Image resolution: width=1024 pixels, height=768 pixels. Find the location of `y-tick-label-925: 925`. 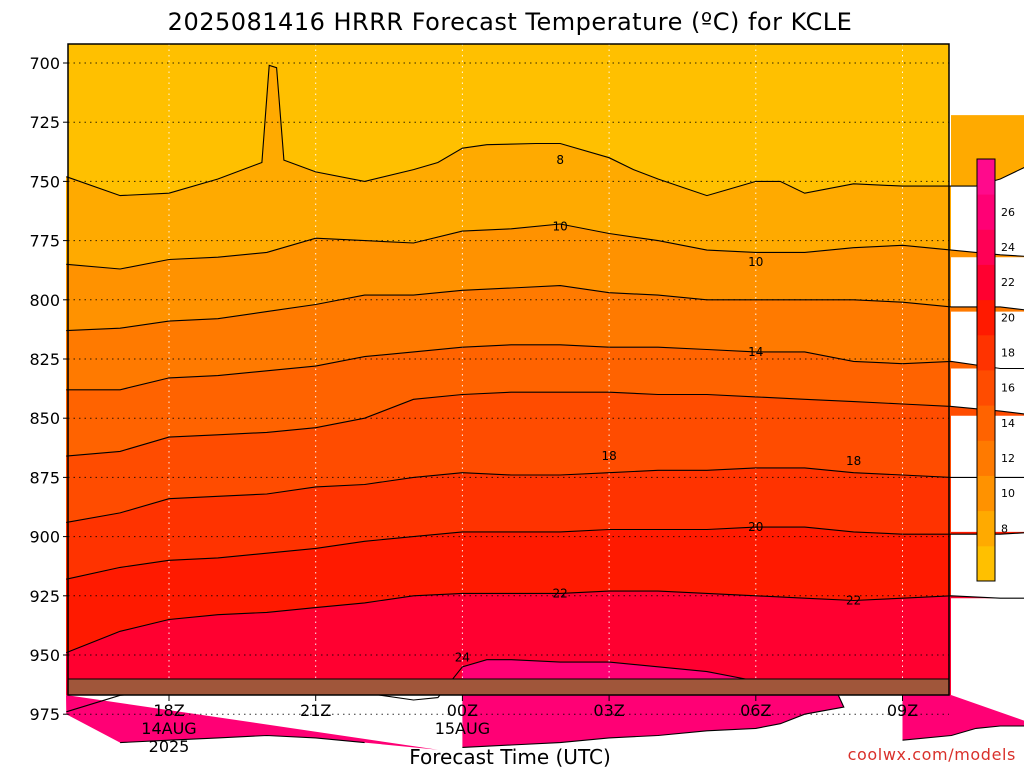

y-tick-label-925: 925 is located at coordinates (44, 596).